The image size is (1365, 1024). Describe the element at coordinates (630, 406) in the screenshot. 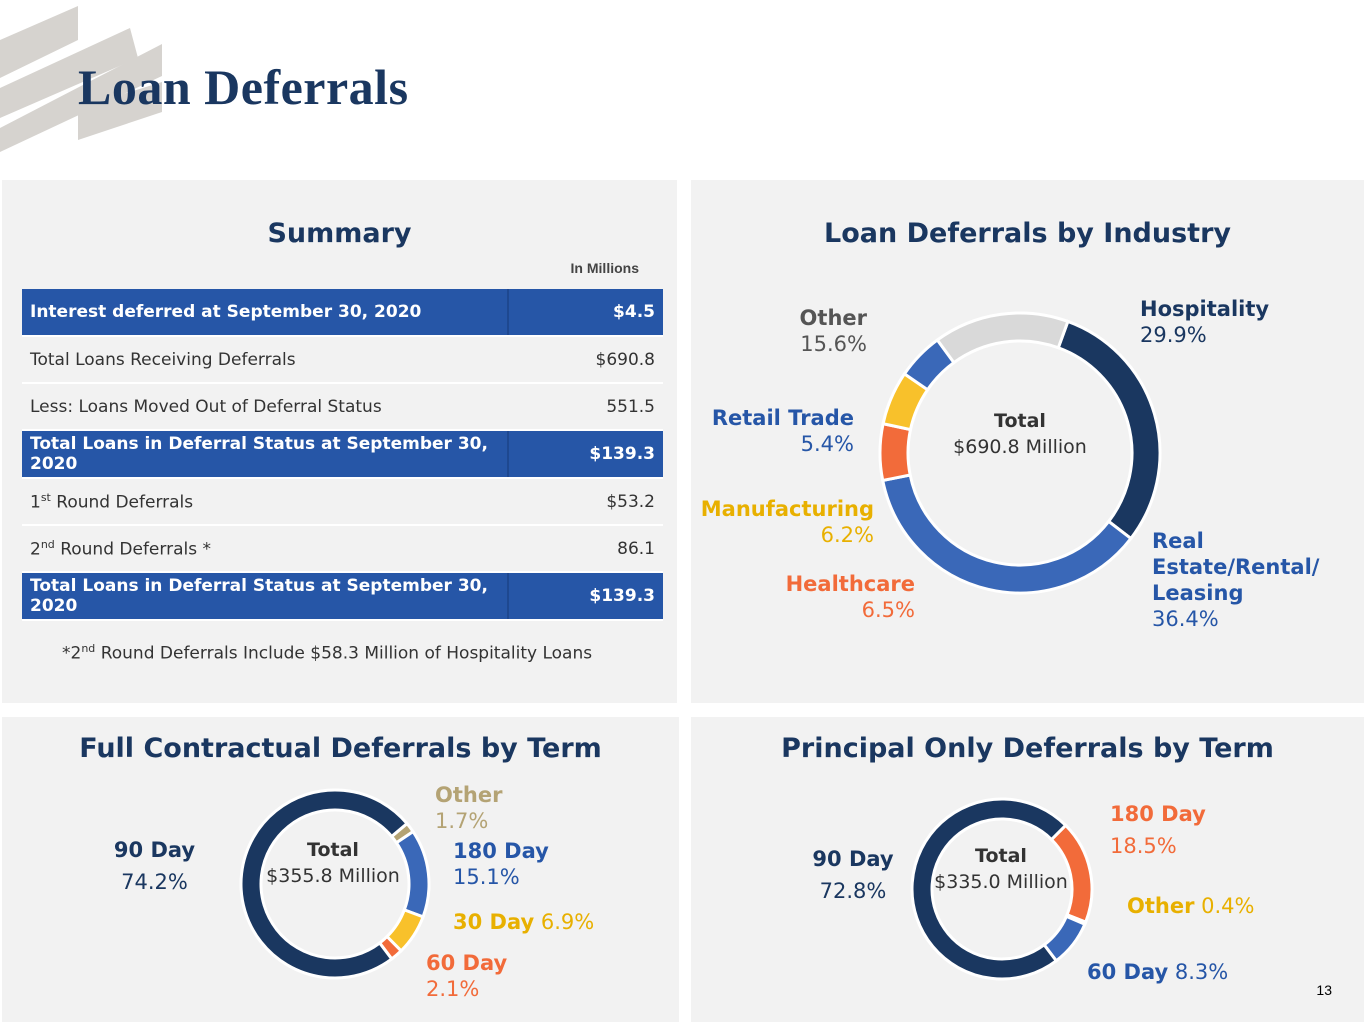

I see `row-value: 551.5` at that location.